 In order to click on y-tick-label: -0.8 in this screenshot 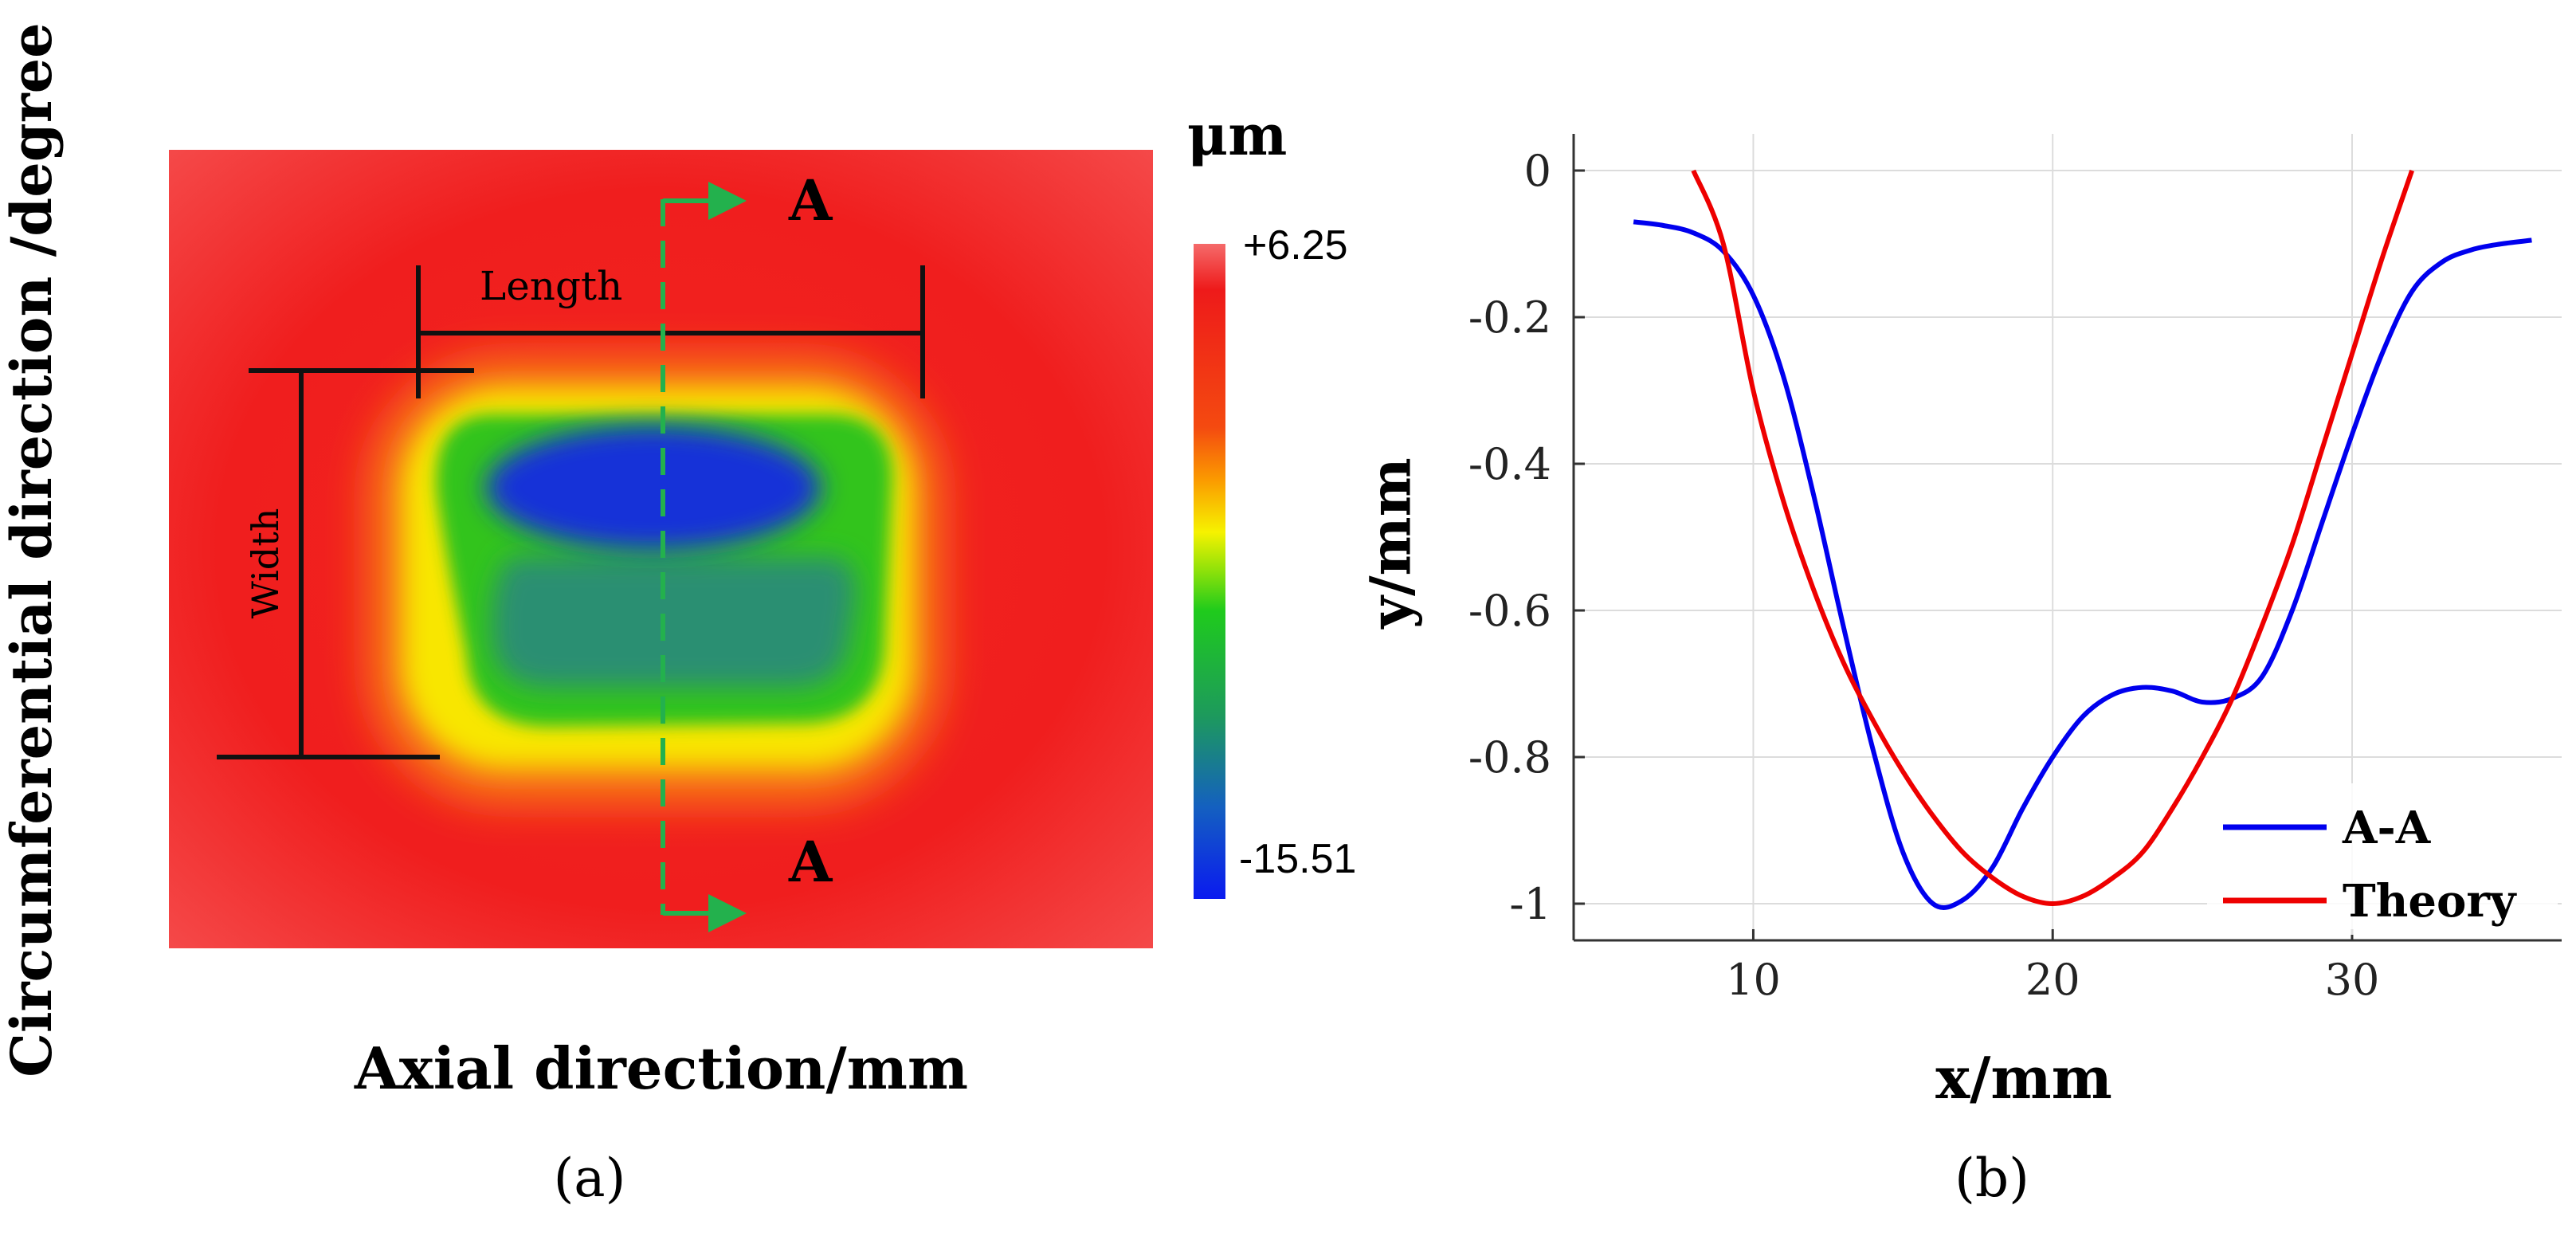, I will do `click(1510, 757)`.